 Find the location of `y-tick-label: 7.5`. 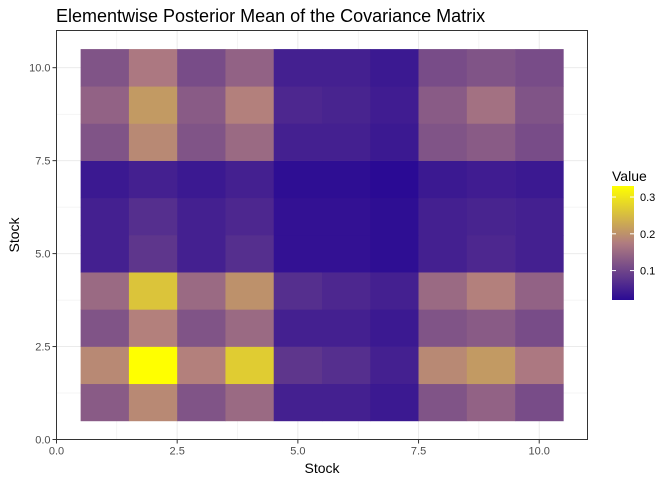

y-tick-label: 7.5 is located at coordinates (42, 162).